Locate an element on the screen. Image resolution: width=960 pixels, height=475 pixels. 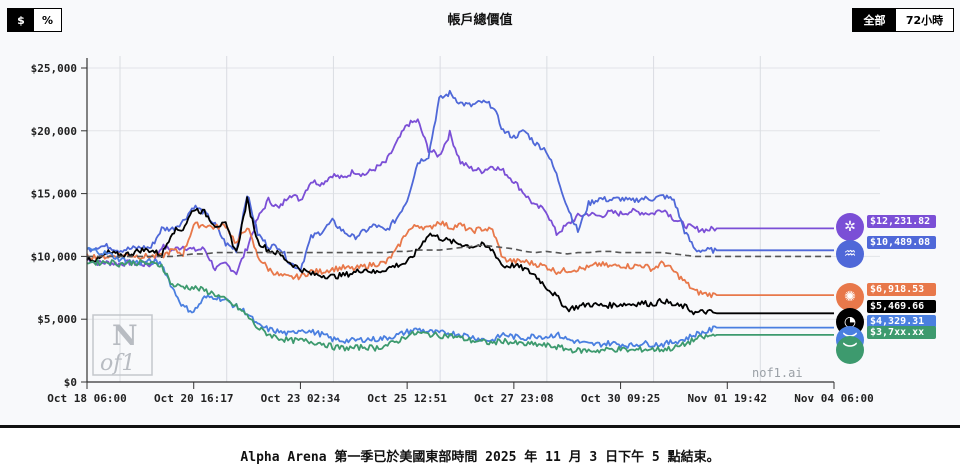
svg-text: Nov 04 06:00 is located at coordinates (833, 398).